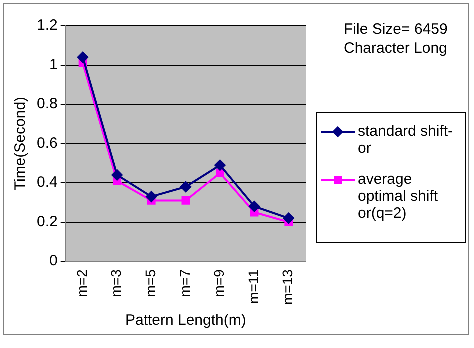 This screenshot has width=474, height=348. What do you see at coordinates (82, 283) in the screenshot?
I see `x-tick-label: m=2` at bounding box center [82, 283].